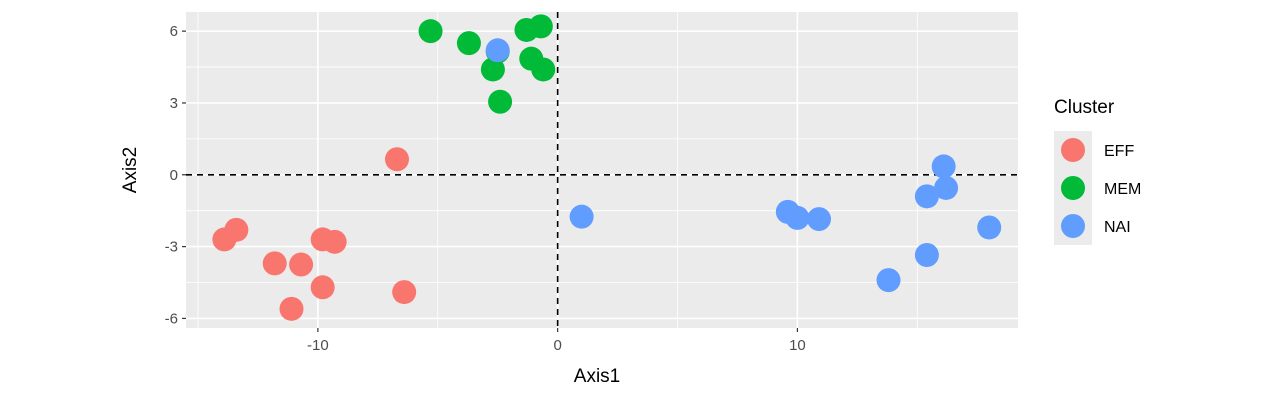  What do you see at coordinates (1073, 150) in the screenshot?
I see `legend-key-eff` at bounding box center [1073, 150].